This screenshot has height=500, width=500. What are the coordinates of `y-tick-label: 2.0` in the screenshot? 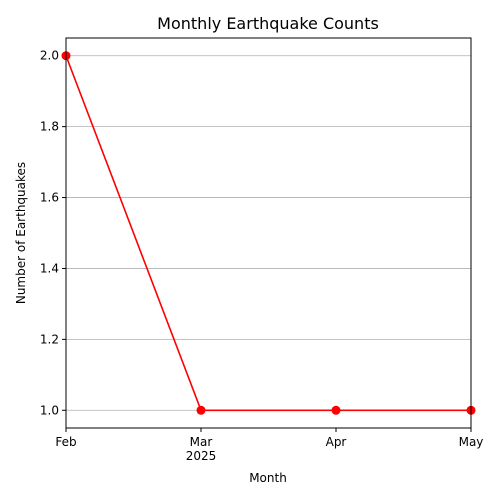 It's located at (49, 56).